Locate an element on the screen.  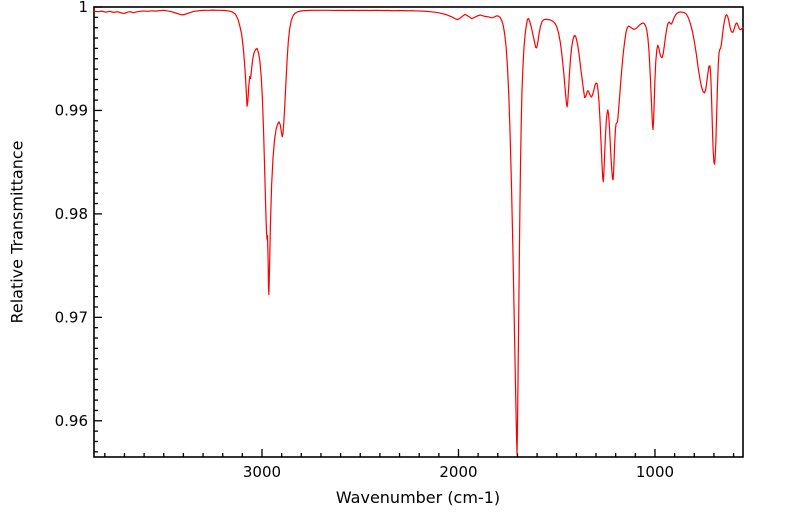
x-tick-label: 1000 is located at coordinates (655, 472).